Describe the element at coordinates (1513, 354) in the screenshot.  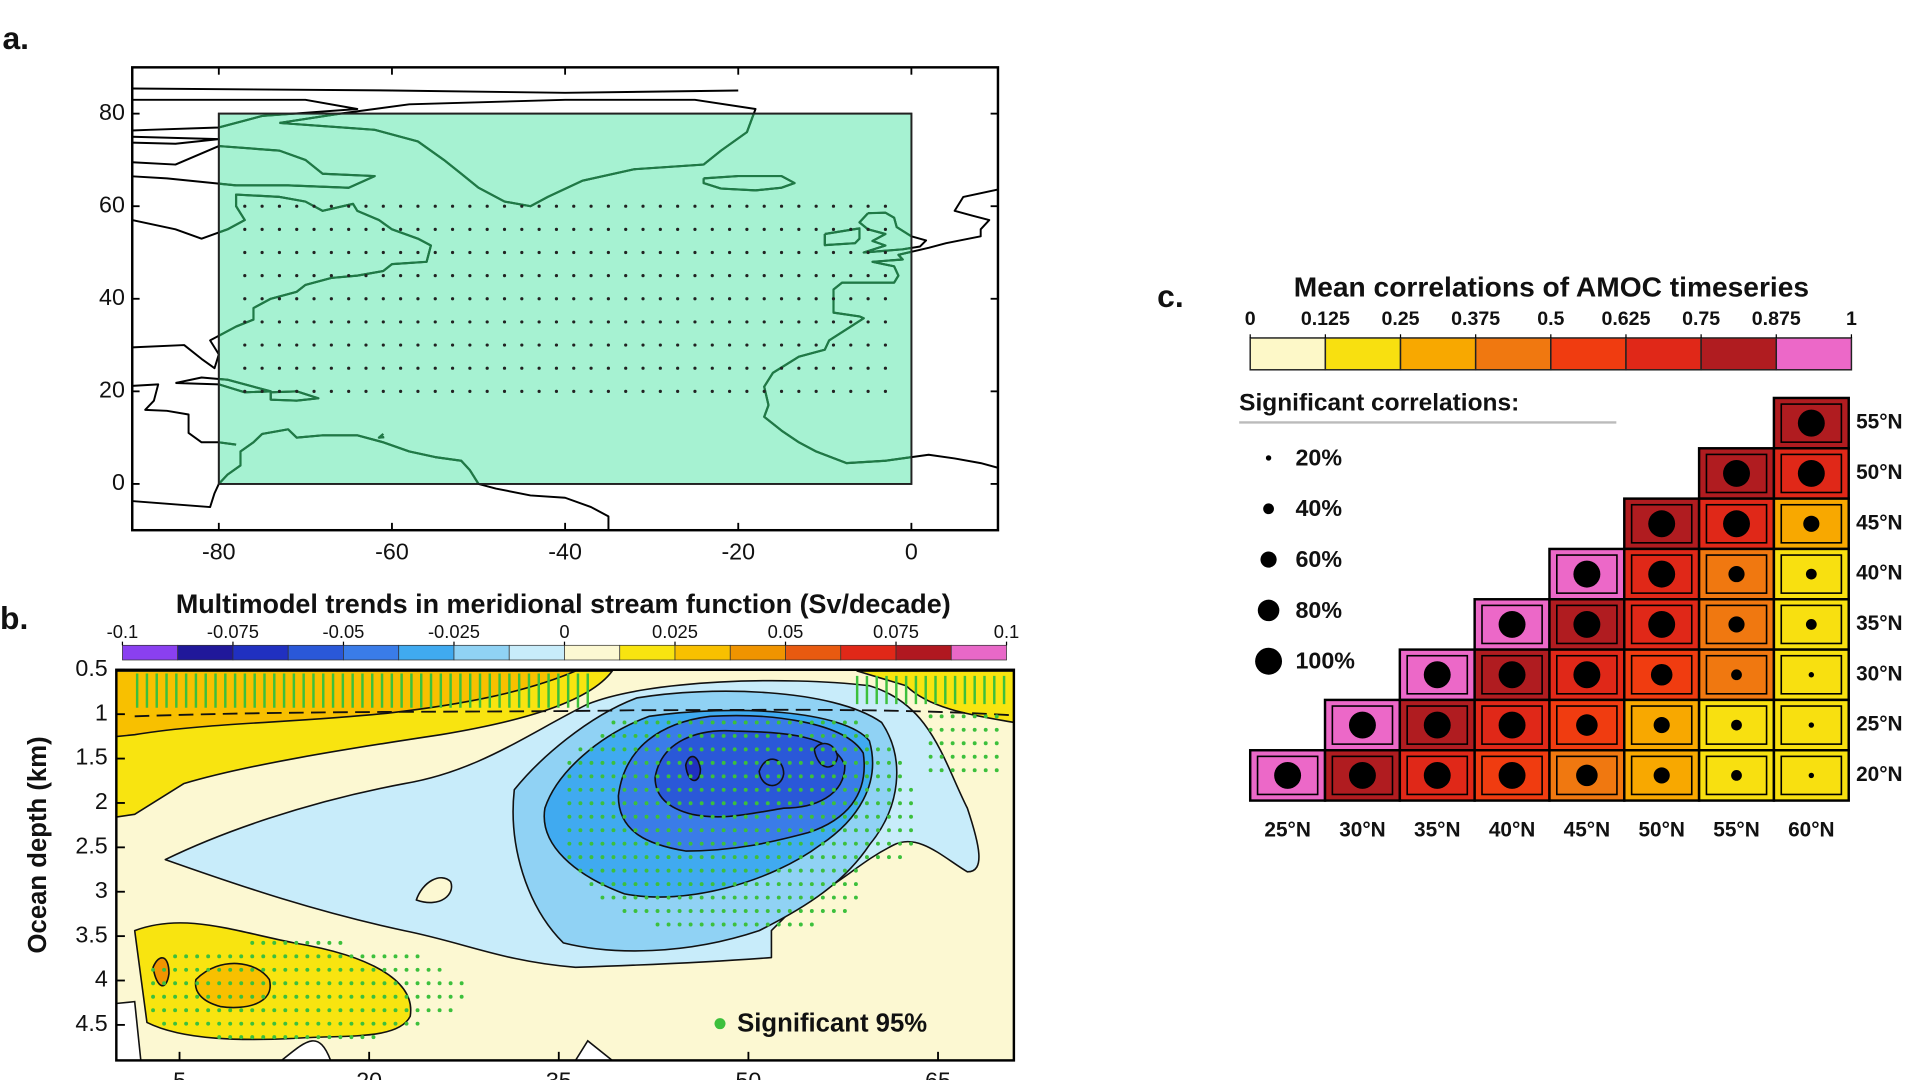
I see `colorbar-swatch` at that location.